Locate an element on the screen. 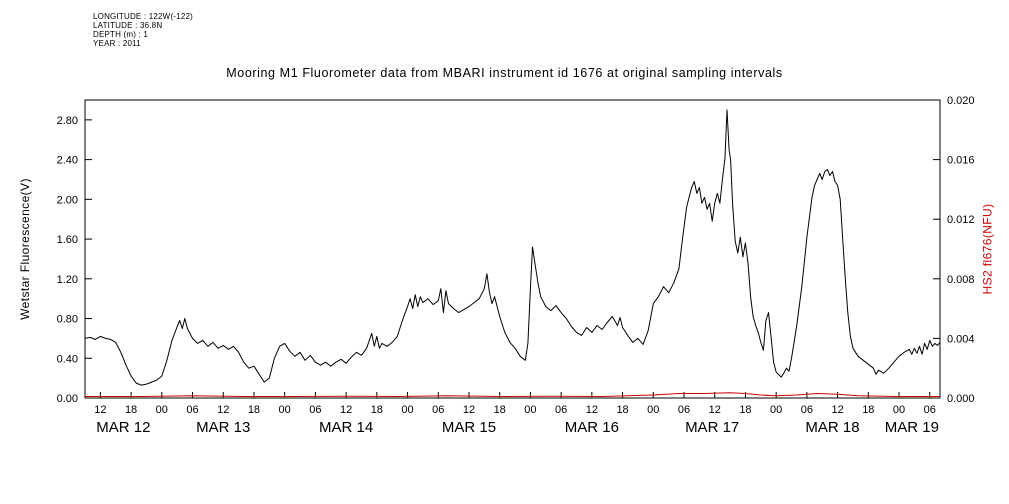 This screenshot has width=1009, height=504. metadata-longitude: LONGITUDE : 122W(-122) is located at coordinates (143, 16).